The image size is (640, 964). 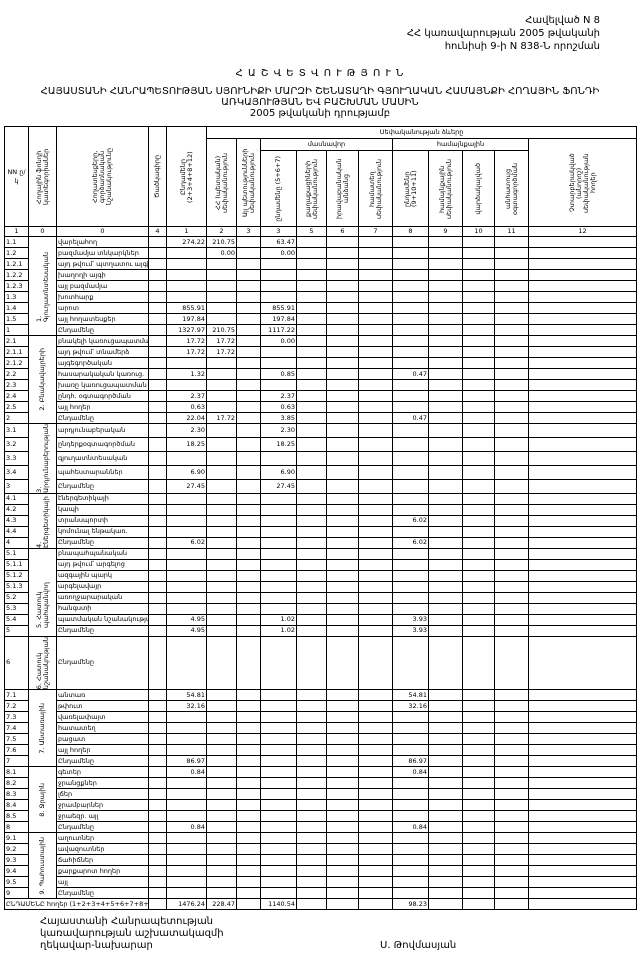 I want to click on row-name: Ընդամենը, so click(x=102, y=330).